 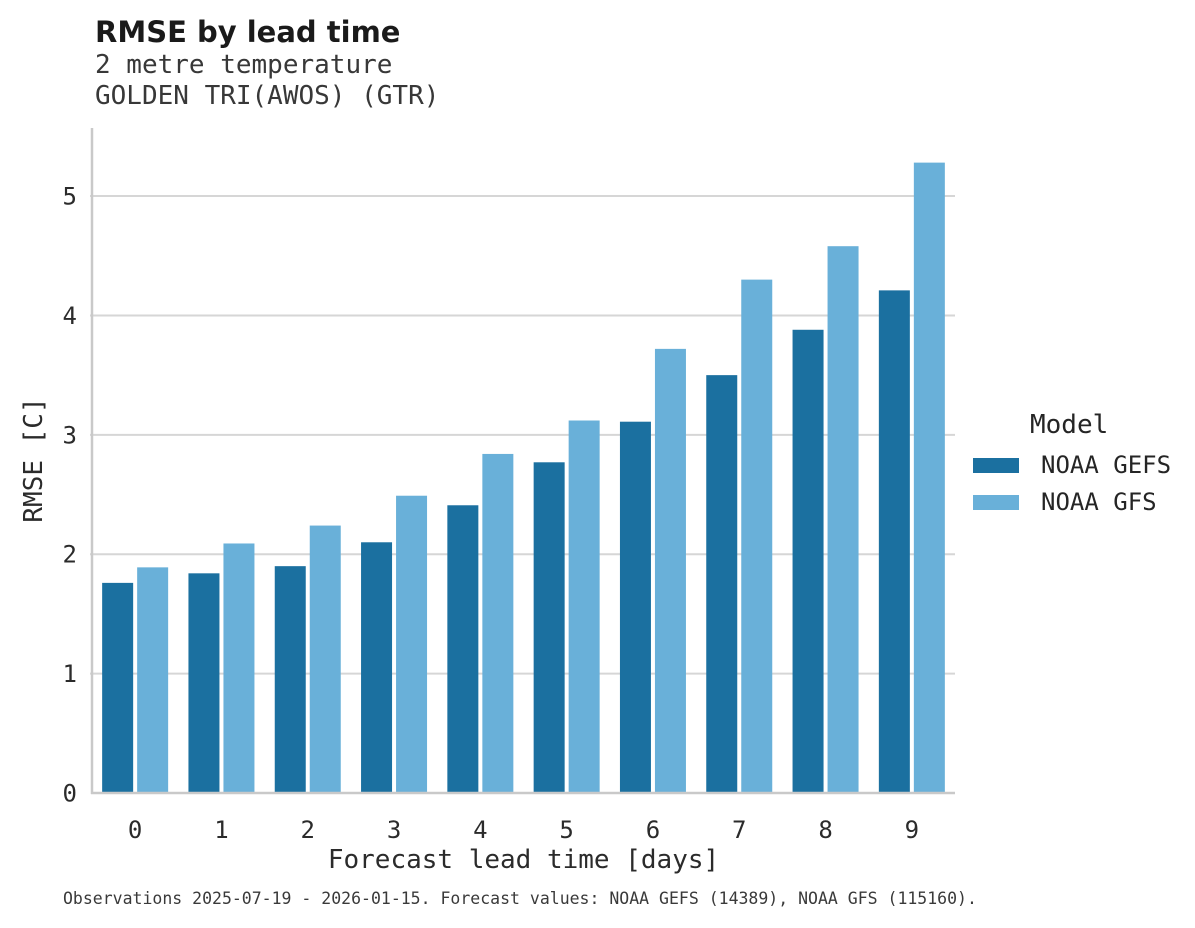 What do you see at coordinates (549, 627) in the screenshot?
I see `bar-gefs-lead5` at bounding box center [549, 627].